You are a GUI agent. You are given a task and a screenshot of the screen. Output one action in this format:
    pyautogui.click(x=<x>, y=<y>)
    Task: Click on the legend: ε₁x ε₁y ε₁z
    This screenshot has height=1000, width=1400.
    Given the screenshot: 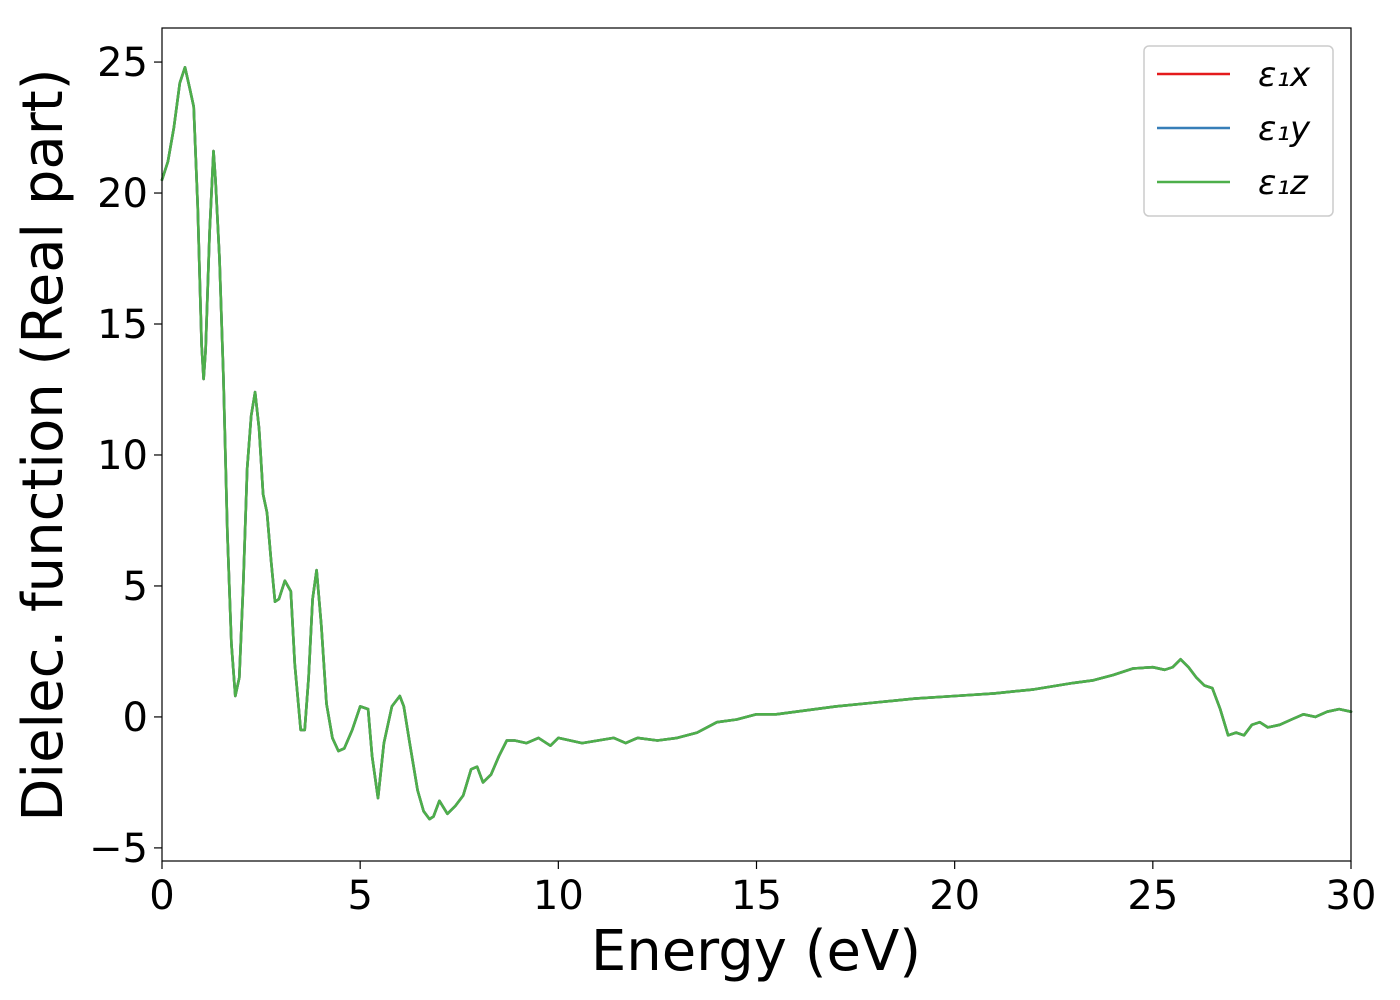 What is the action you would take?
    pyautogui.click(x=1238, y=131)
    